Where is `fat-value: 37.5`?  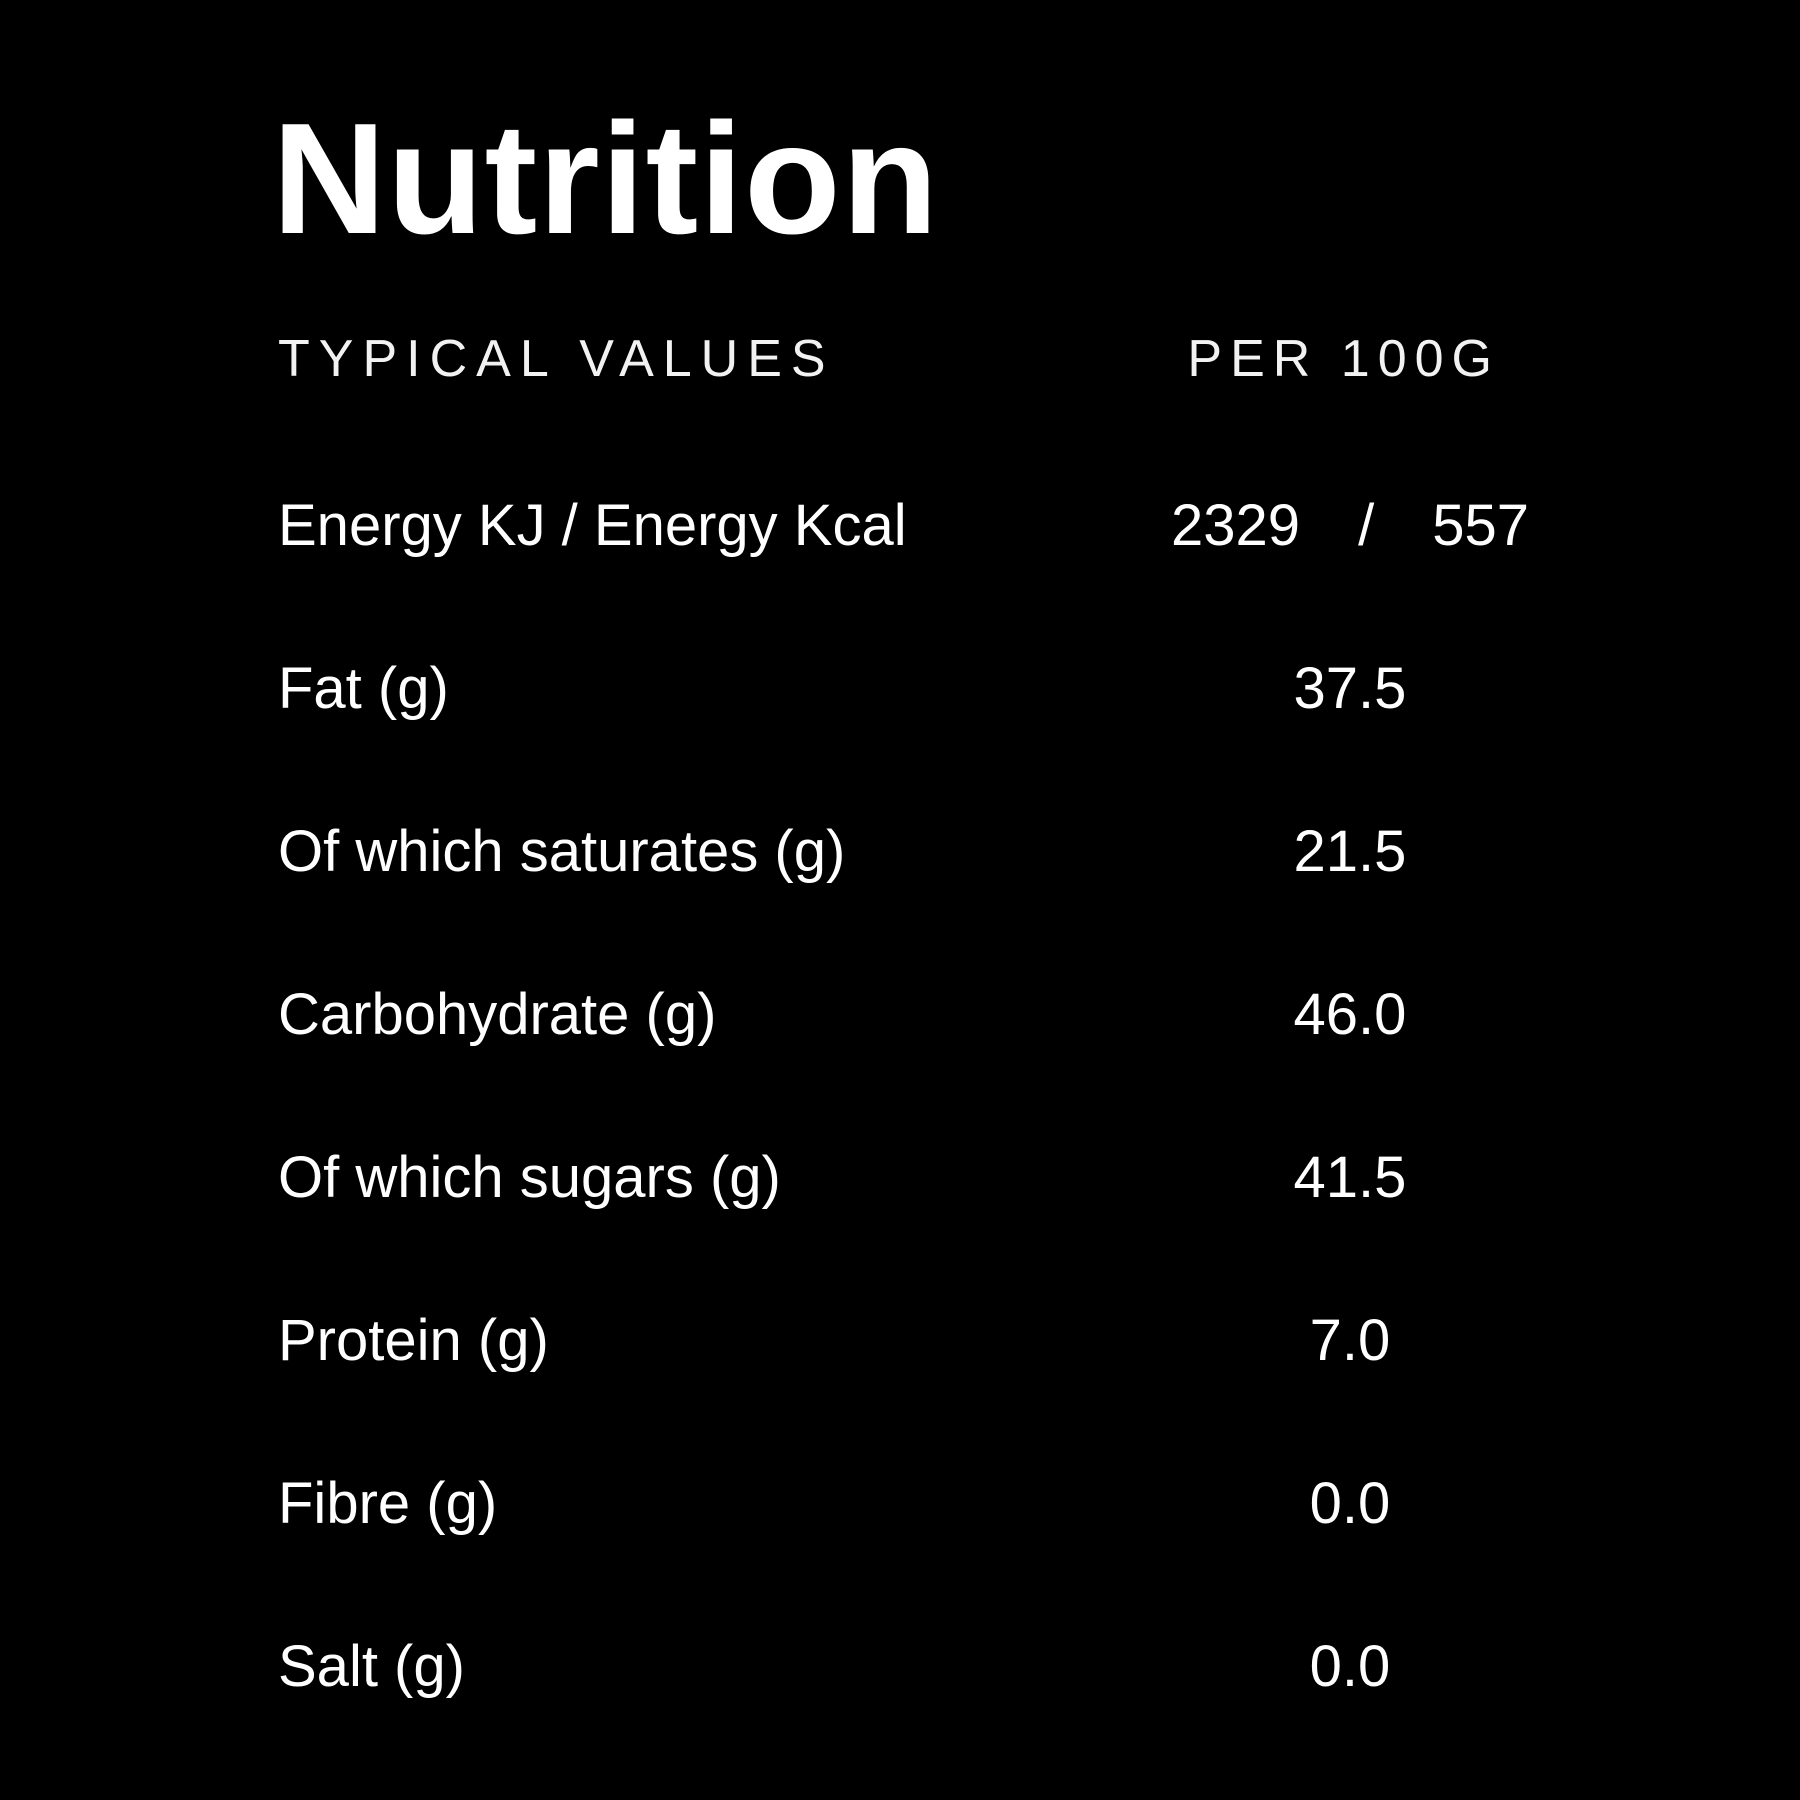 fat-value: 37.5 is located at coordinates (1350, 688).